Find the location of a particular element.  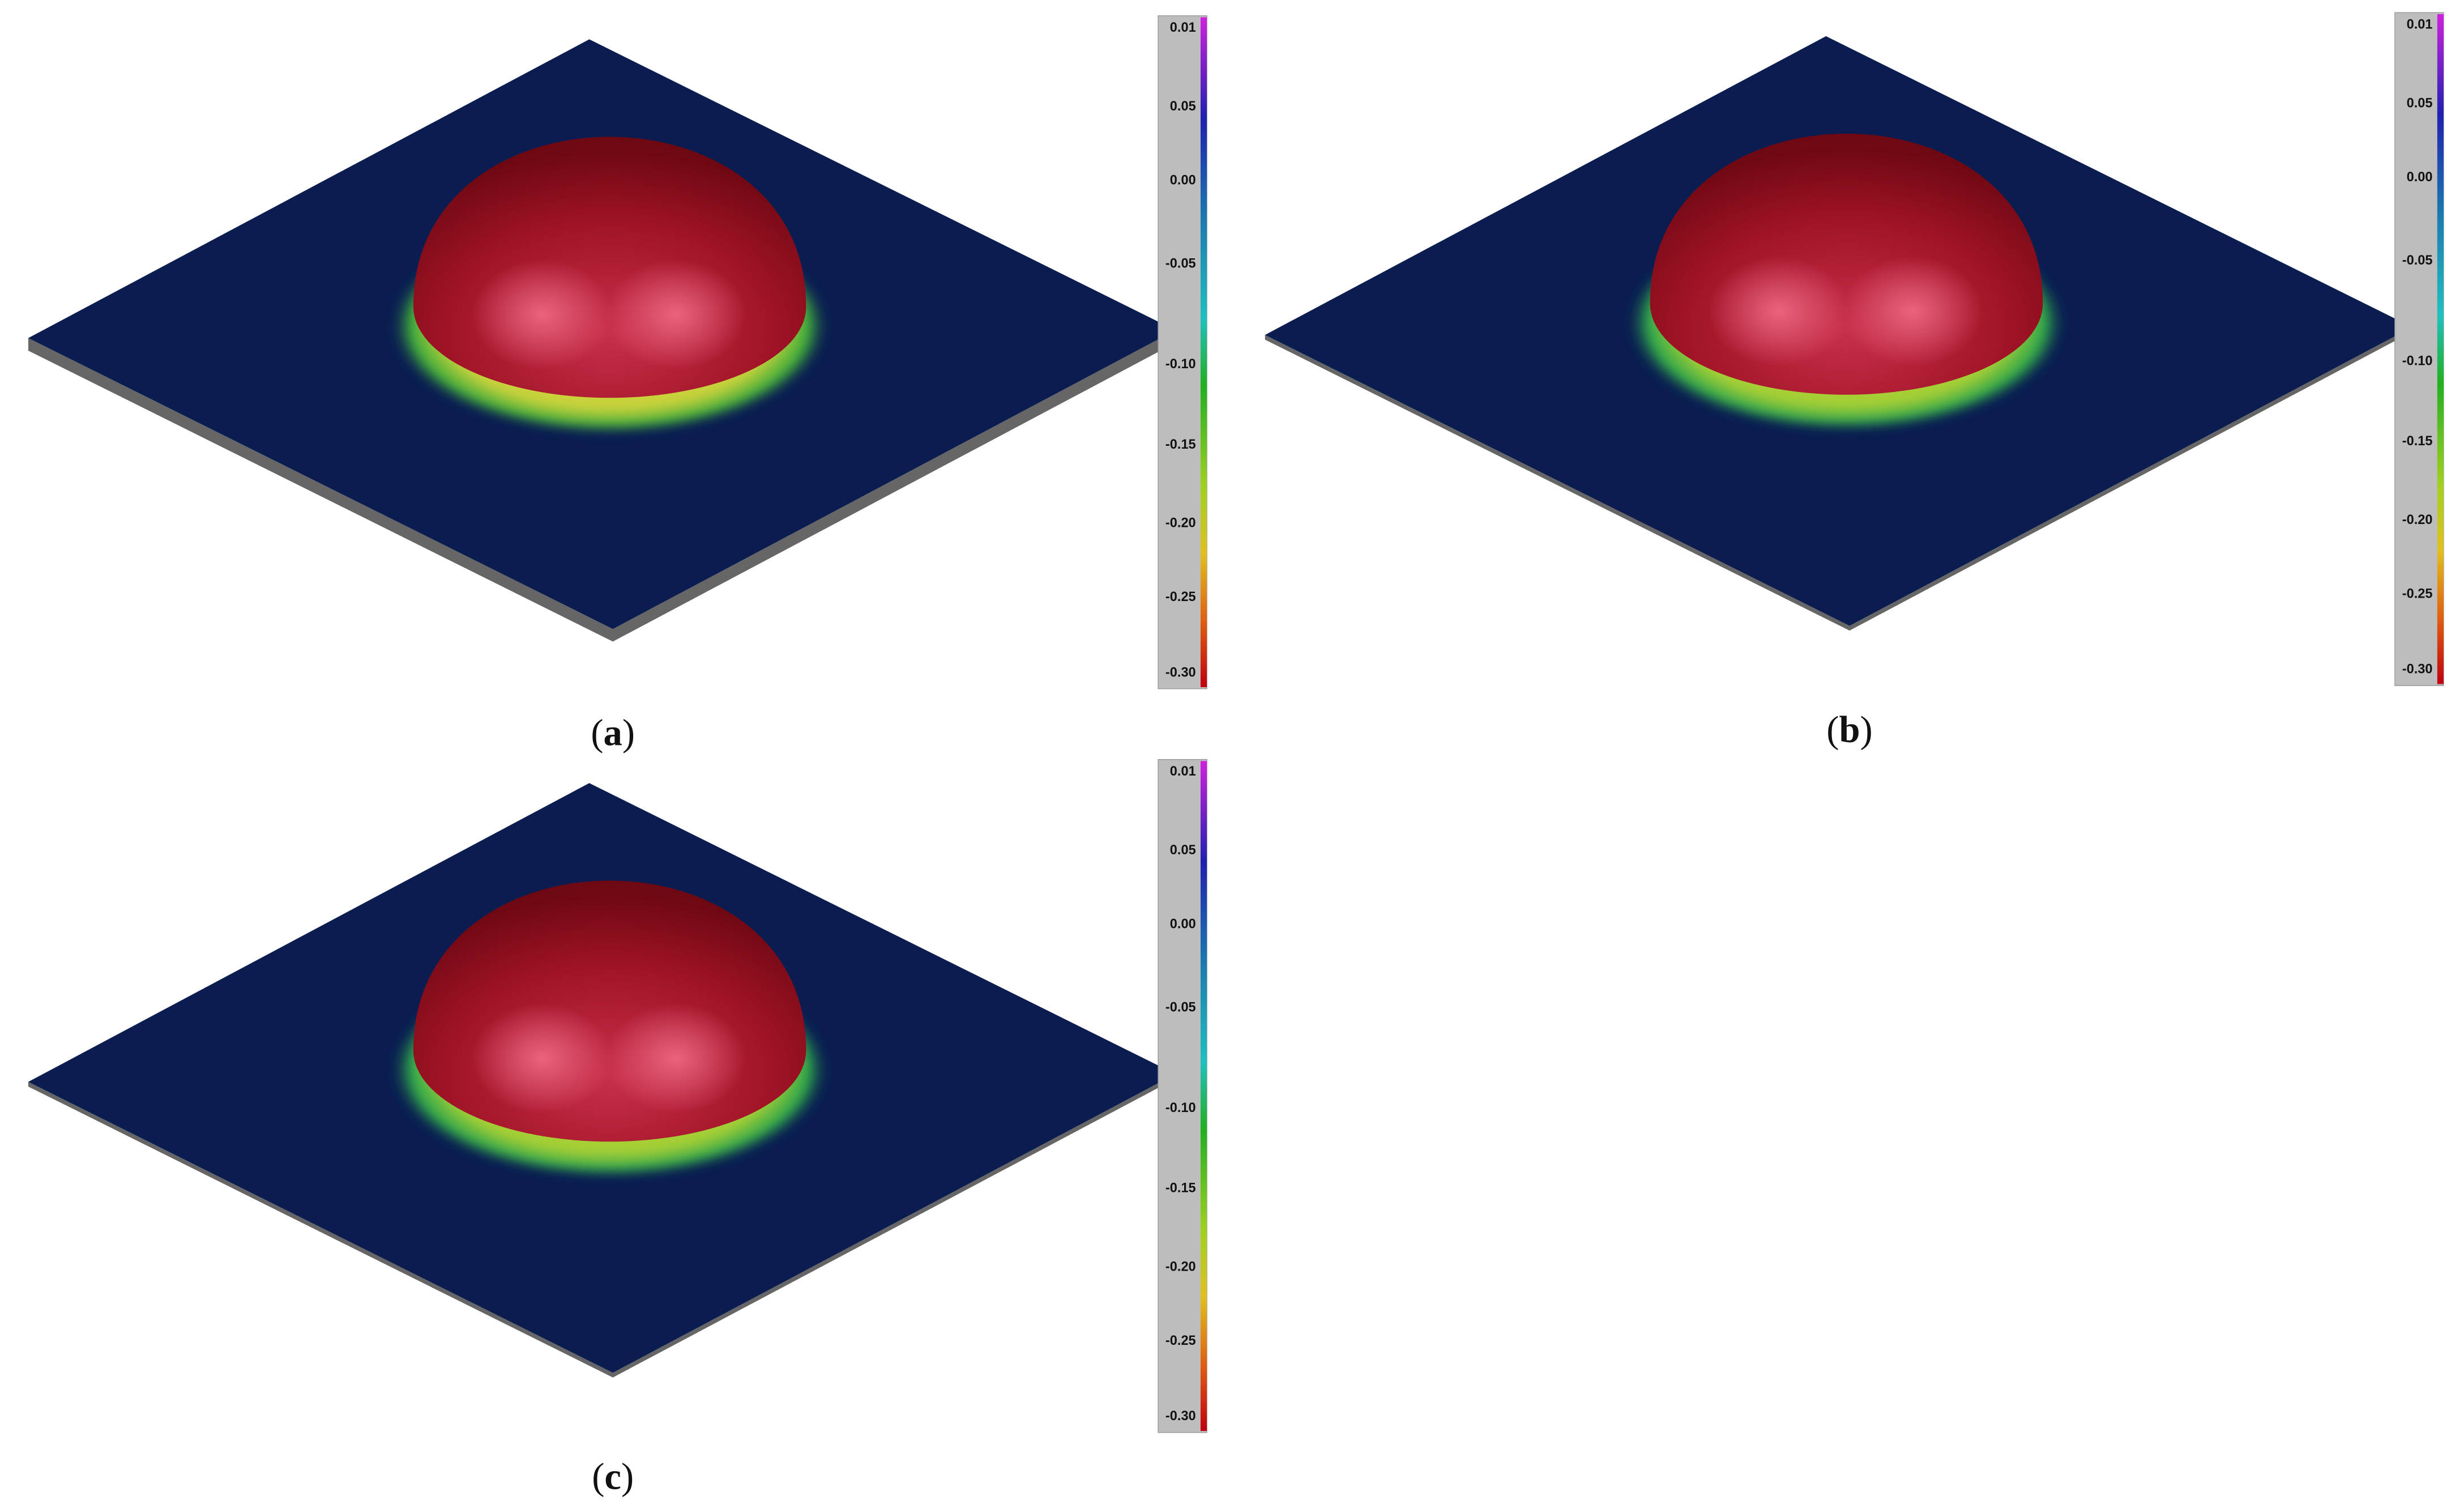

caption-letter: a is located at coordinates (613, 733).